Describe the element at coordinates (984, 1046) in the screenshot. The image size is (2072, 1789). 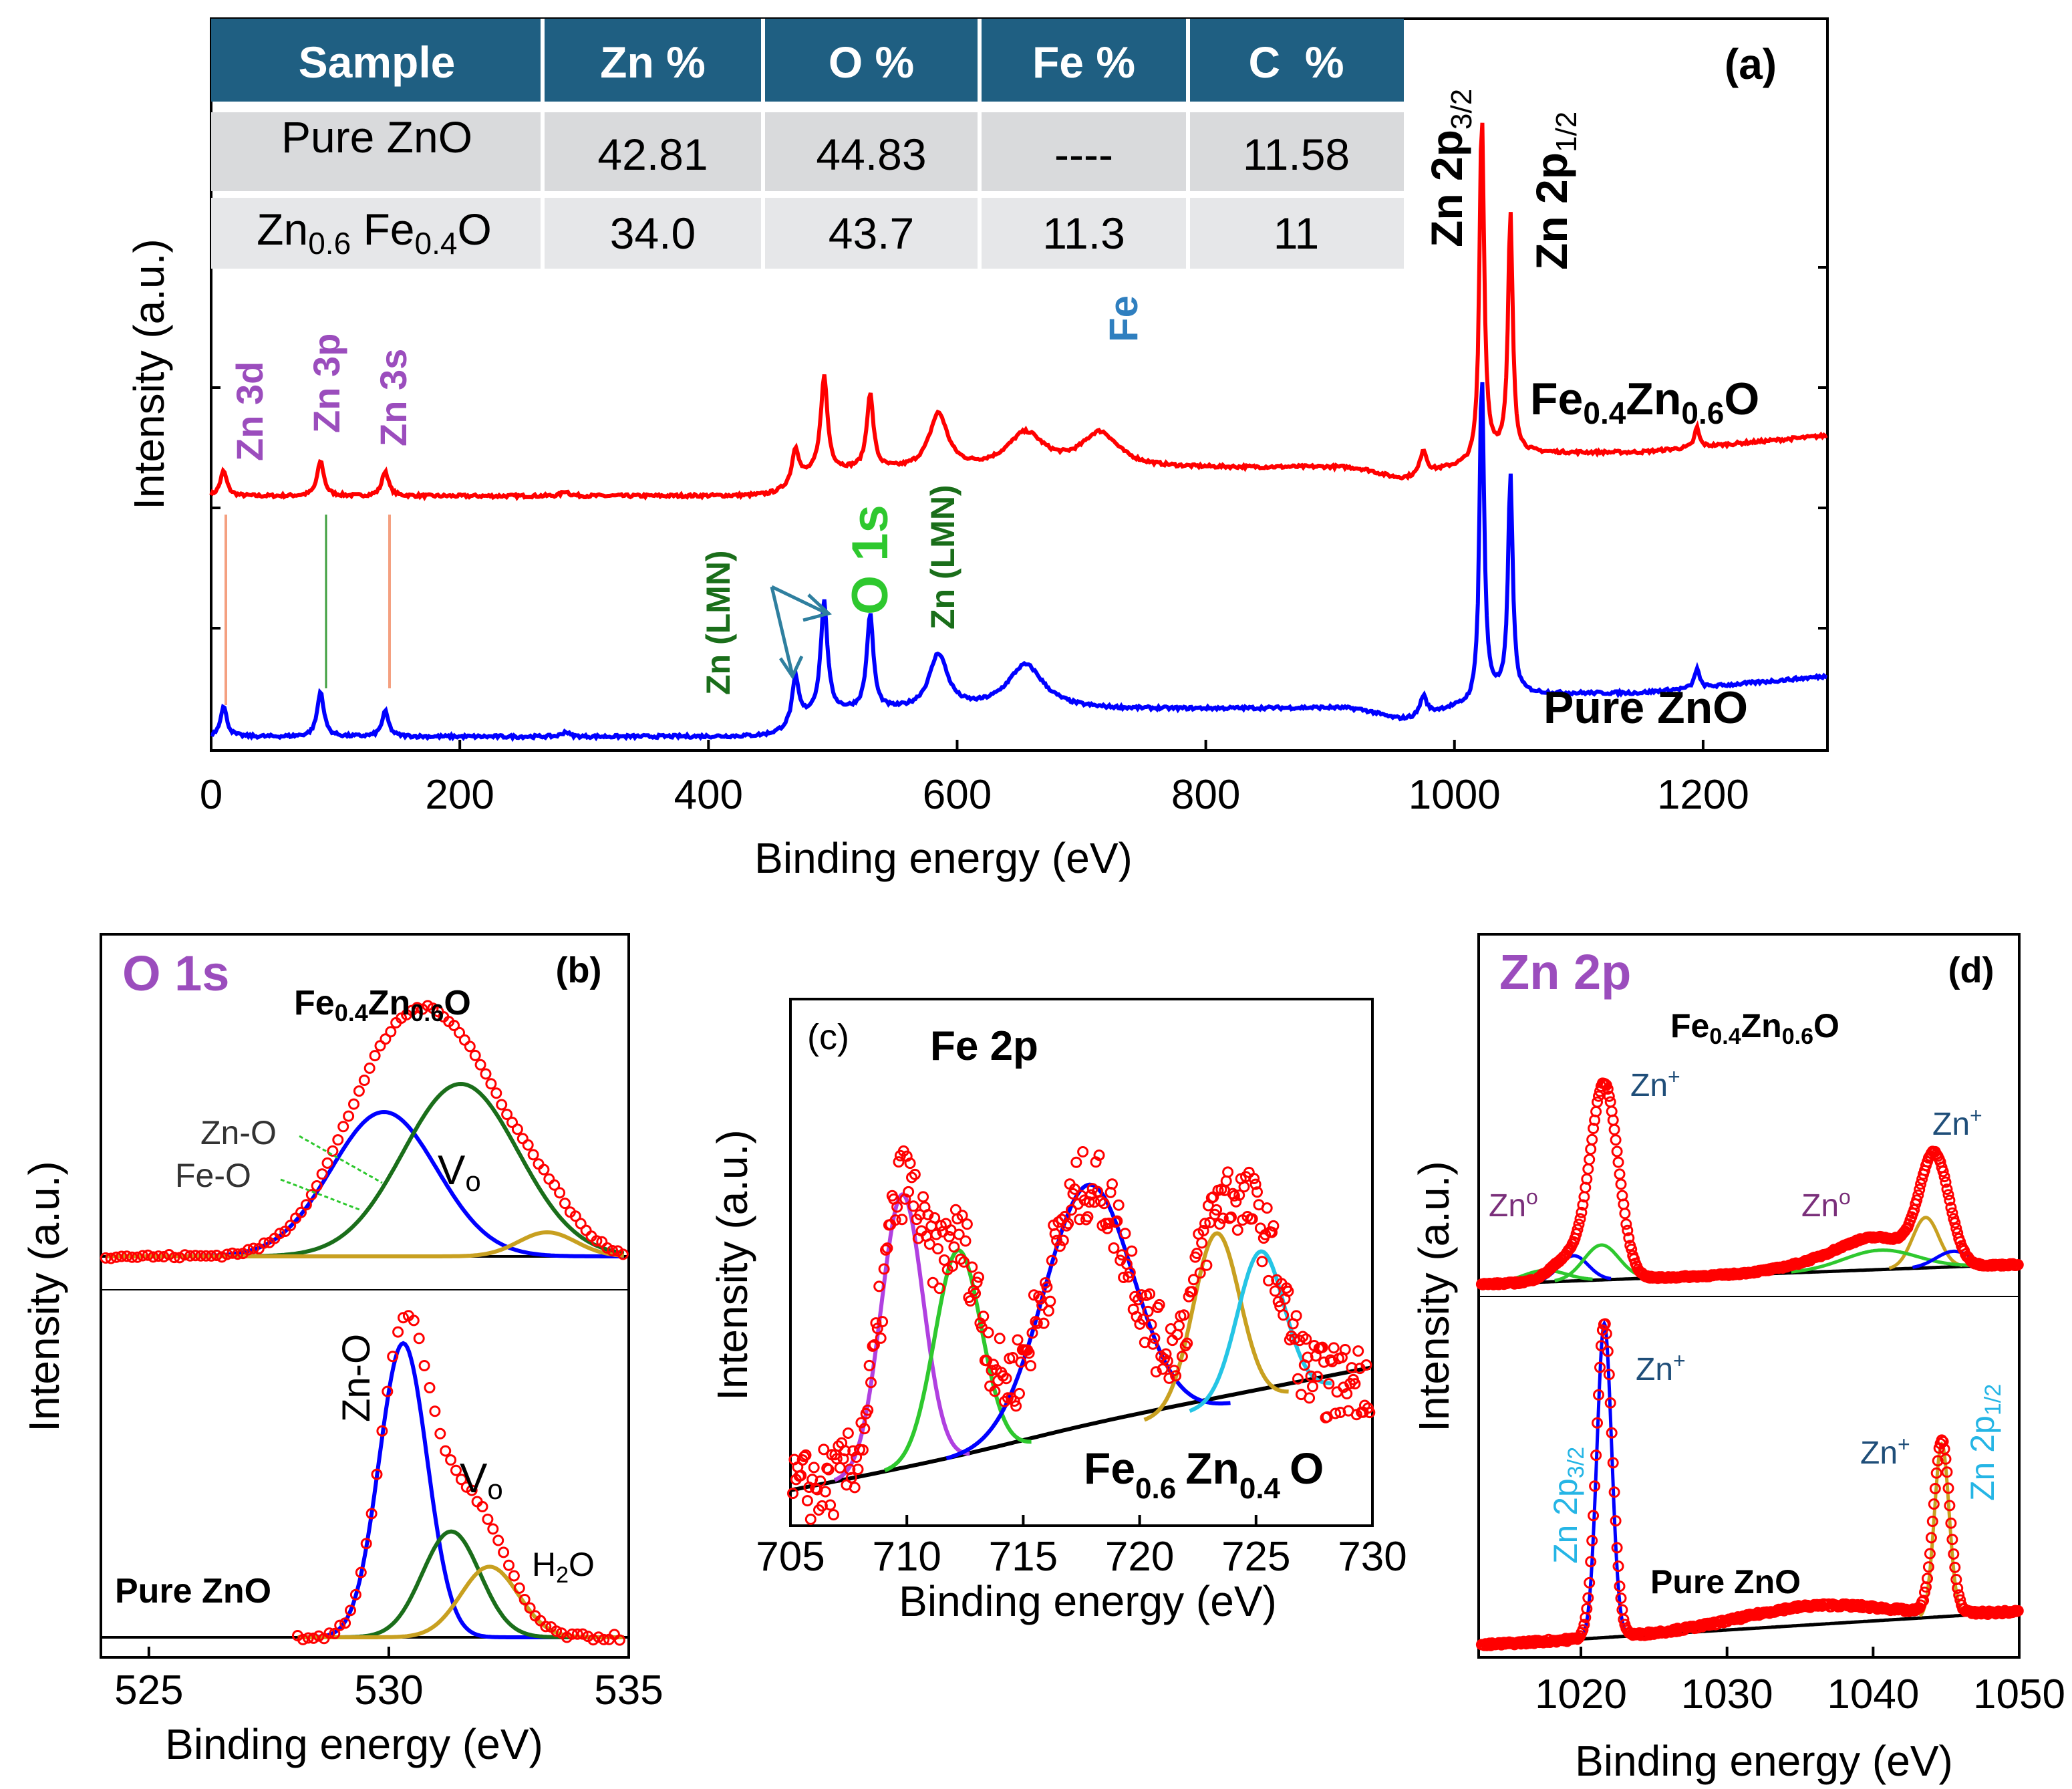
I see `panel-c-title: Fe 2p` at that location.